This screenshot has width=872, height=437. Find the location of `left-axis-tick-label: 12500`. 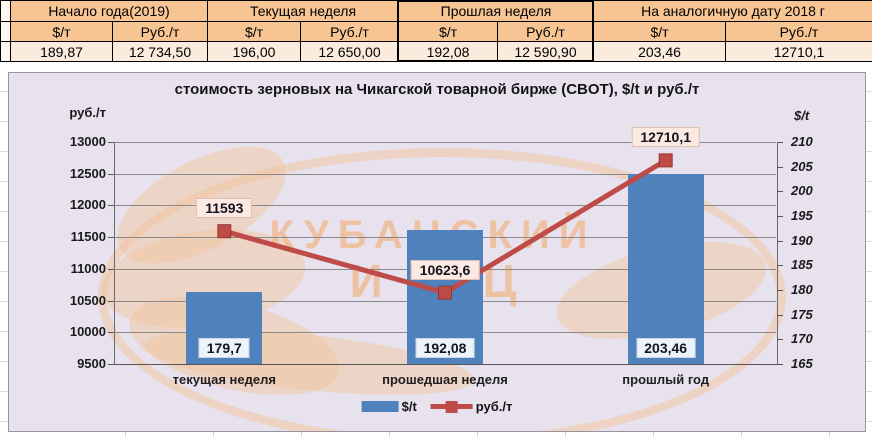

left-axis-tick-label: 12500 is located at coordinates (87, 173).